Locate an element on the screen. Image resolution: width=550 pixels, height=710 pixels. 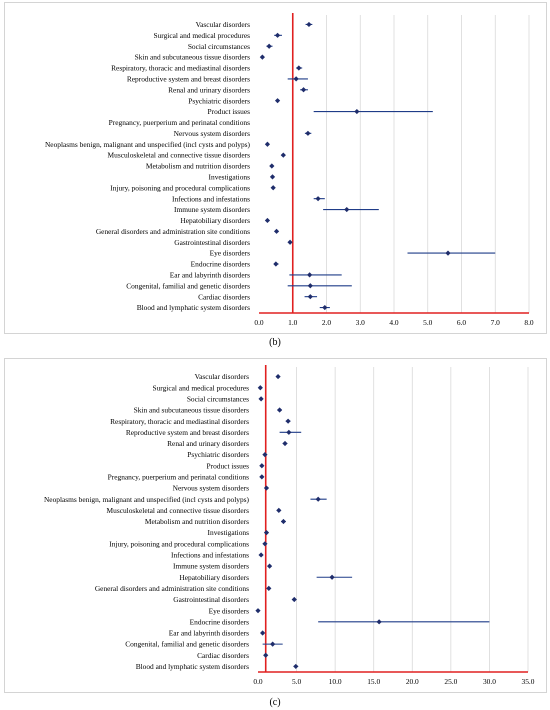
x-tick-label: 8.0 is located at coordinates (529, 322).